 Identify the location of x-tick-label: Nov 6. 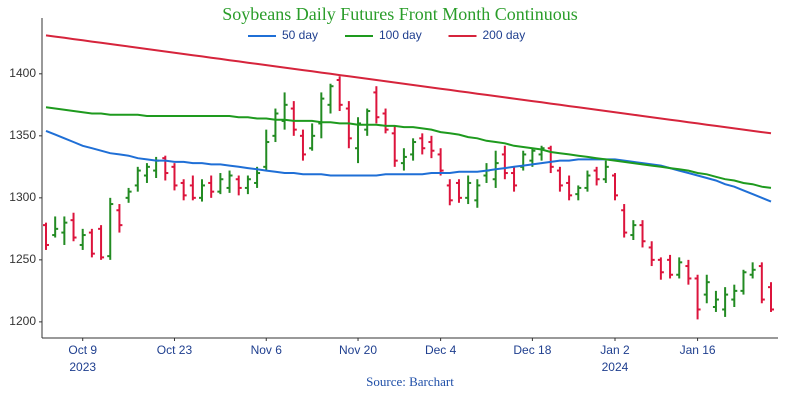
(267, 350).